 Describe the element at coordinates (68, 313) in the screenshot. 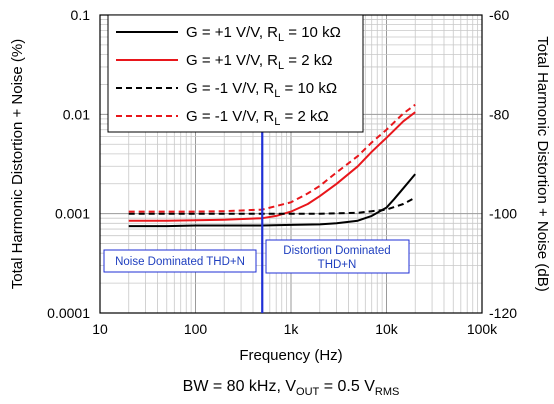

I see `y-left-tick-label: 0.0001` at that location.